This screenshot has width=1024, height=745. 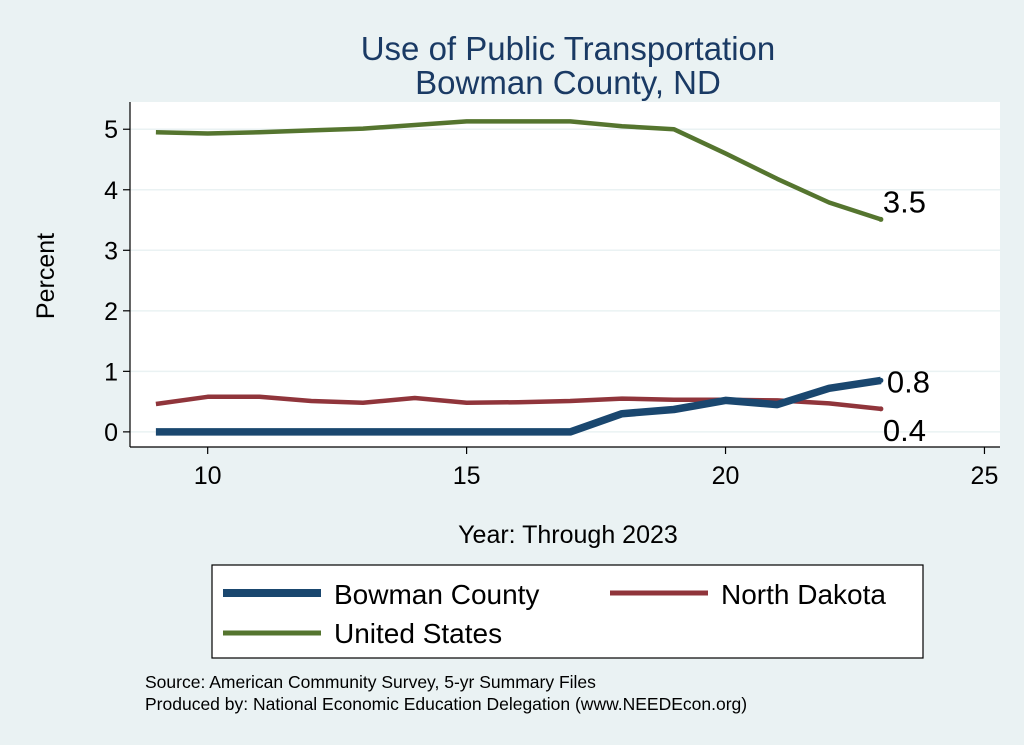 What do you see at coordinates (518, 170) in the screenshot?
I see `series-line-united-states` at bounding box center [518, 170].